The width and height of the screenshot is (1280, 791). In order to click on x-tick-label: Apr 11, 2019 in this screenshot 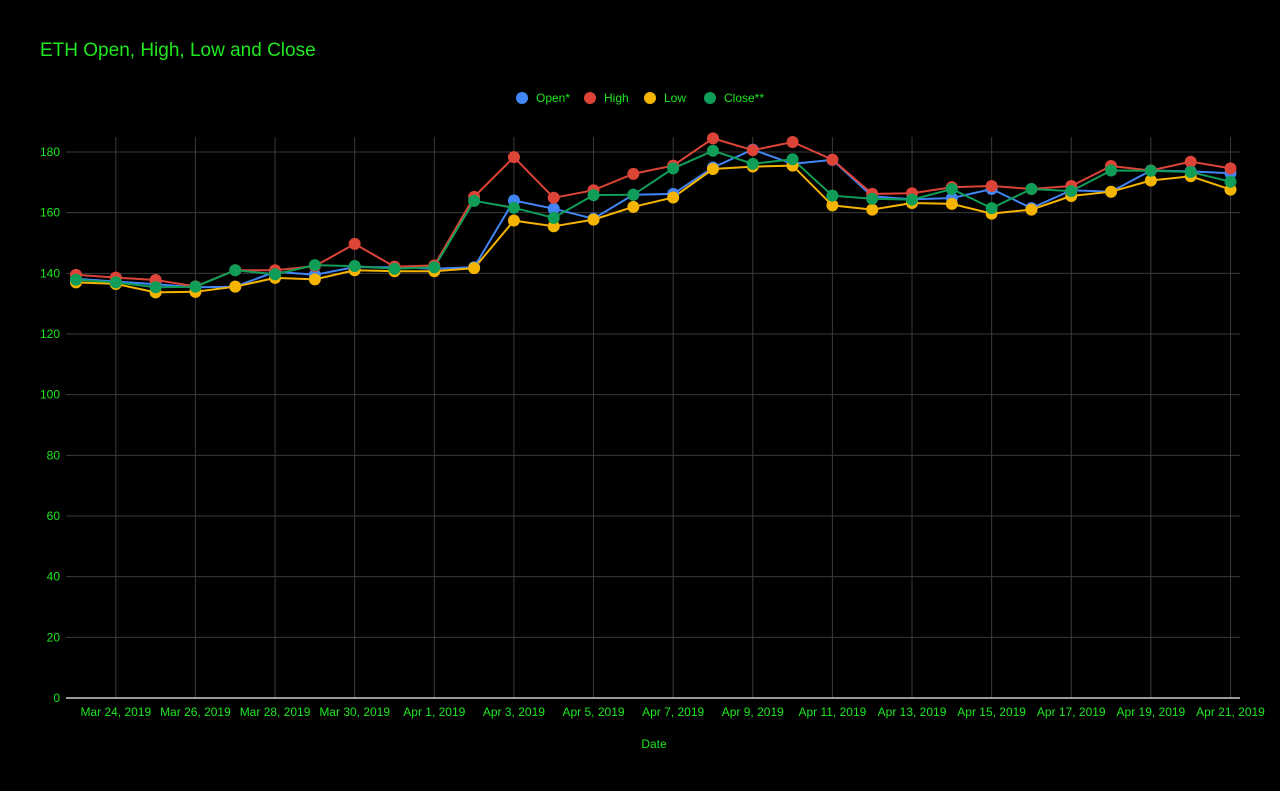, I will do `click(832, 712)`.